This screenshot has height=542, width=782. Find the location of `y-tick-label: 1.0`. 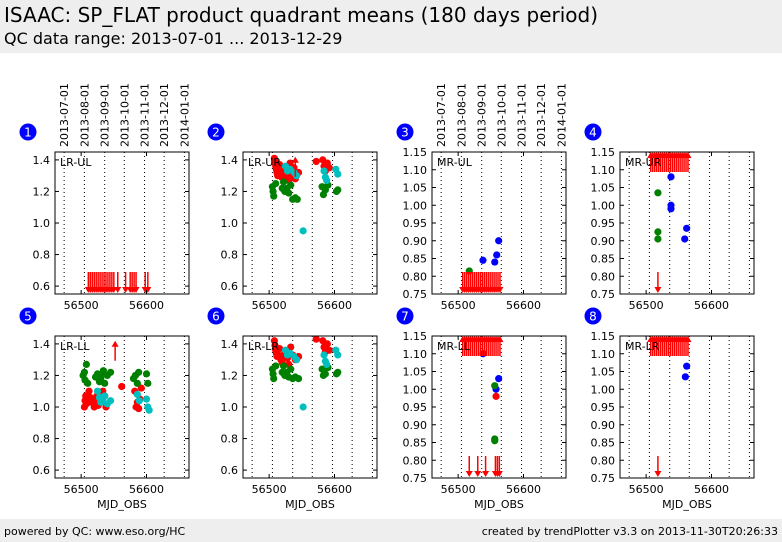

y-tick-label: 1.0 is located at coordinates (42, 223).